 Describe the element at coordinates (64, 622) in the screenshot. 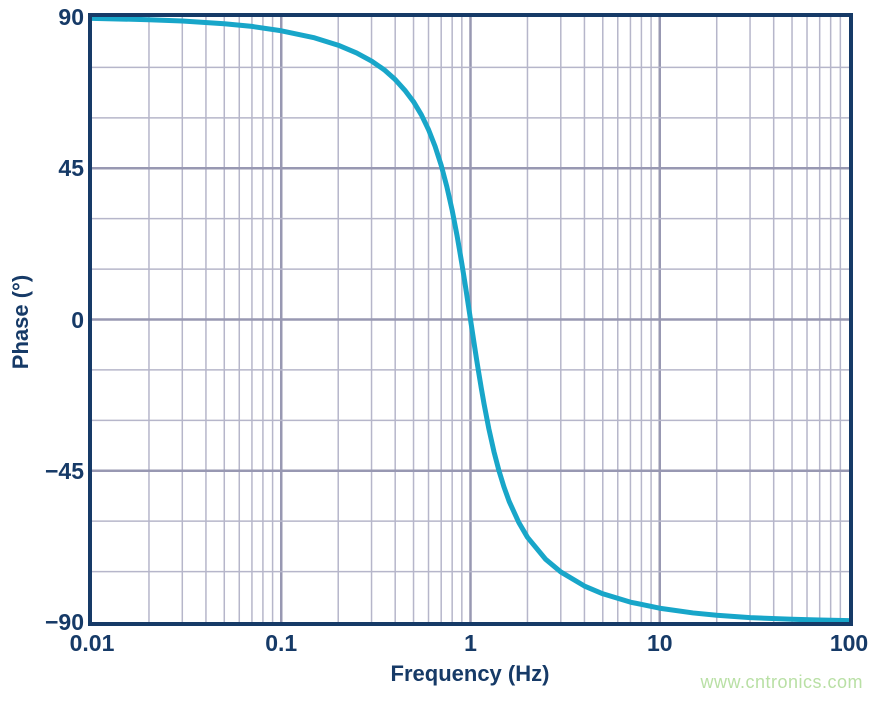

I see `y-tick-label: −90` at that location.